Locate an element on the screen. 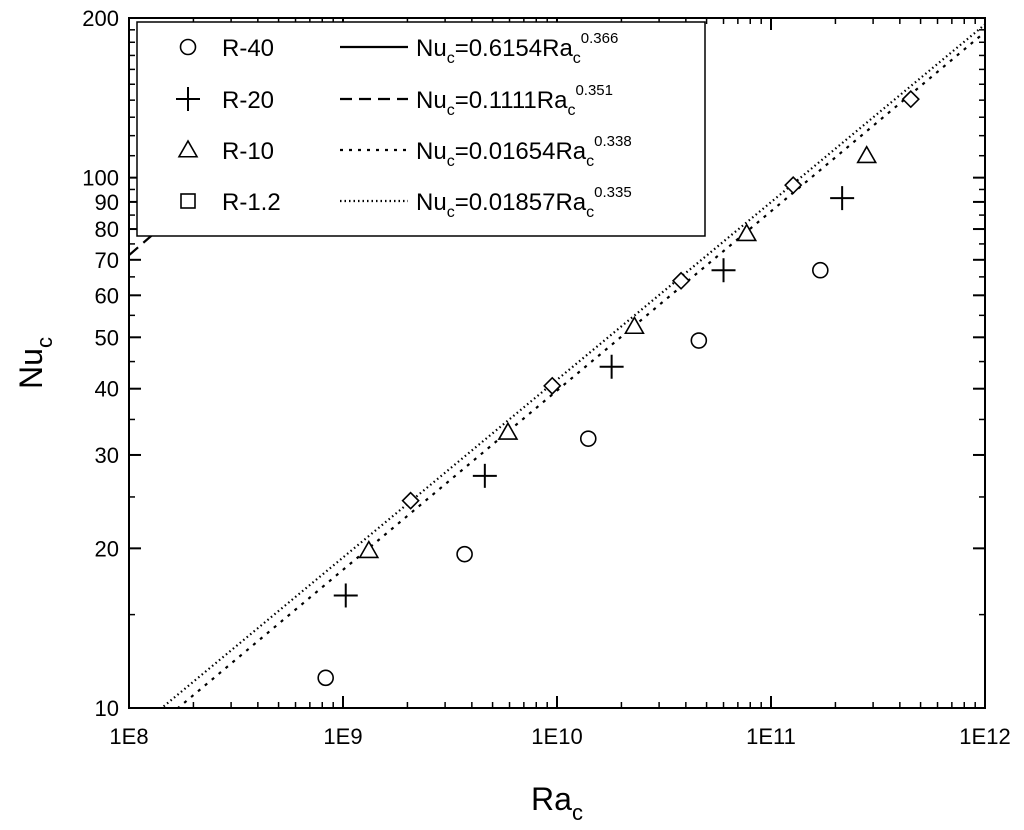 The width and height of the screenshot is (1024, 830). y-tick-label: 70 is located at coordinates (107, 260).